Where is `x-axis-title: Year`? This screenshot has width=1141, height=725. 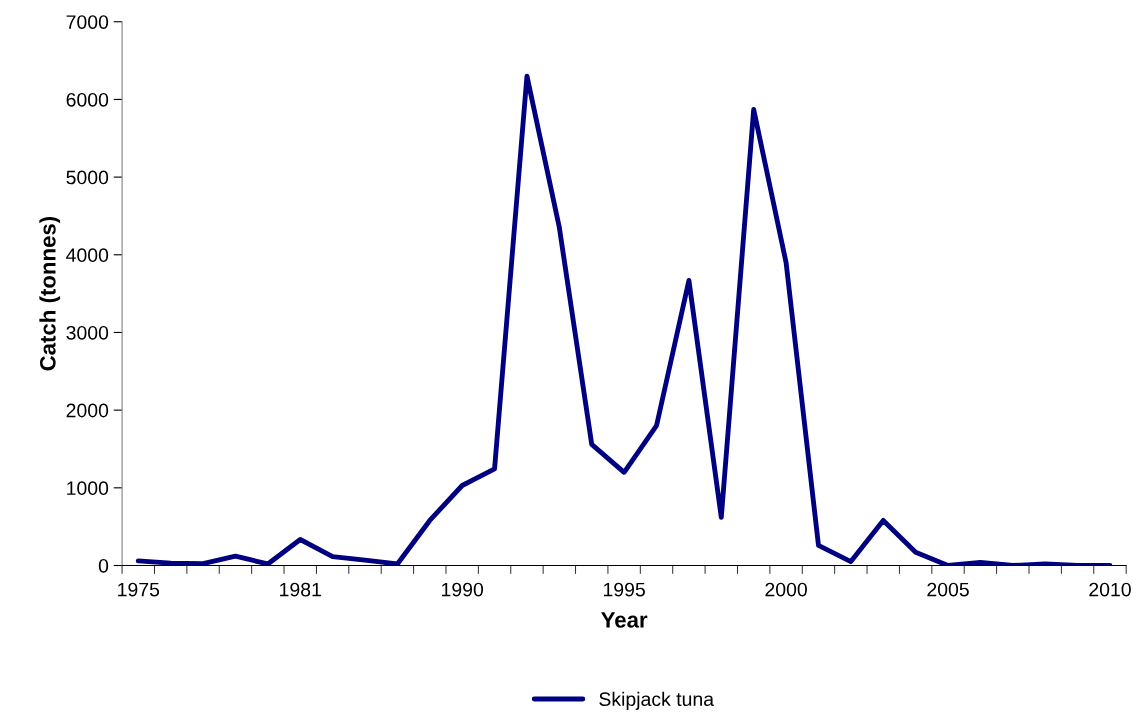
x-axis-title: Year is located at coordinates (624, 620).